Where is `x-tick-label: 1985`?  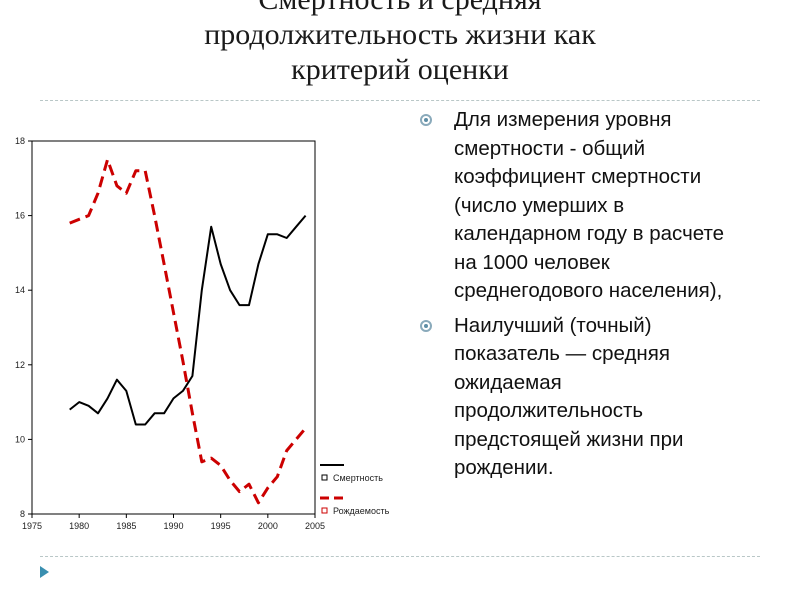
x-tick-label: 1985 is located at coordinates (126, 526).